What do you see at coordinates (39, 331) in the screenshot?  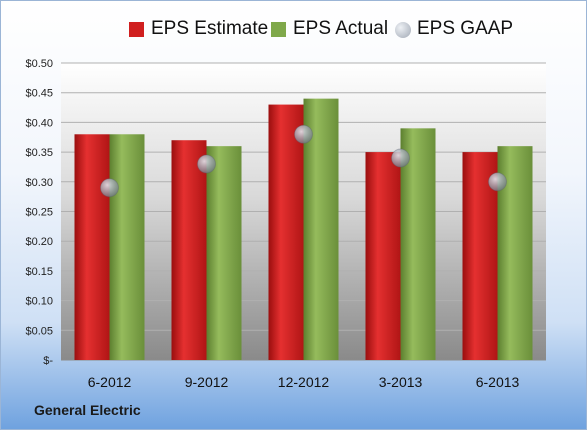 I see `y-tick-label: $0.05` at bounding box center [39, 331].